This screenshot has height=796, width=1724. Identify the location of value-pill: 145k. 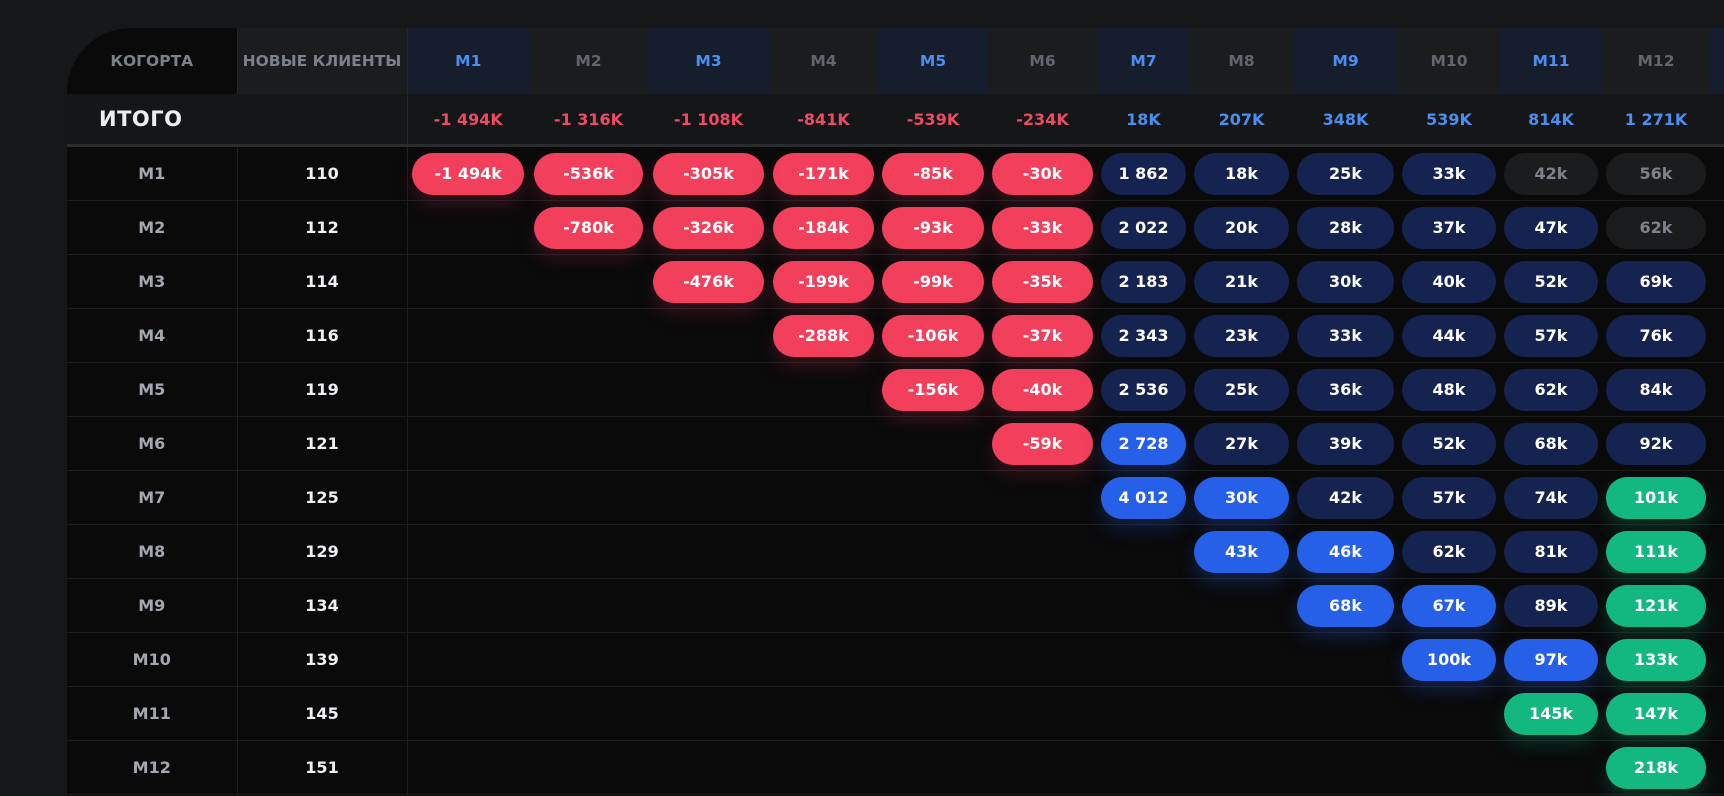
(1551, 713).